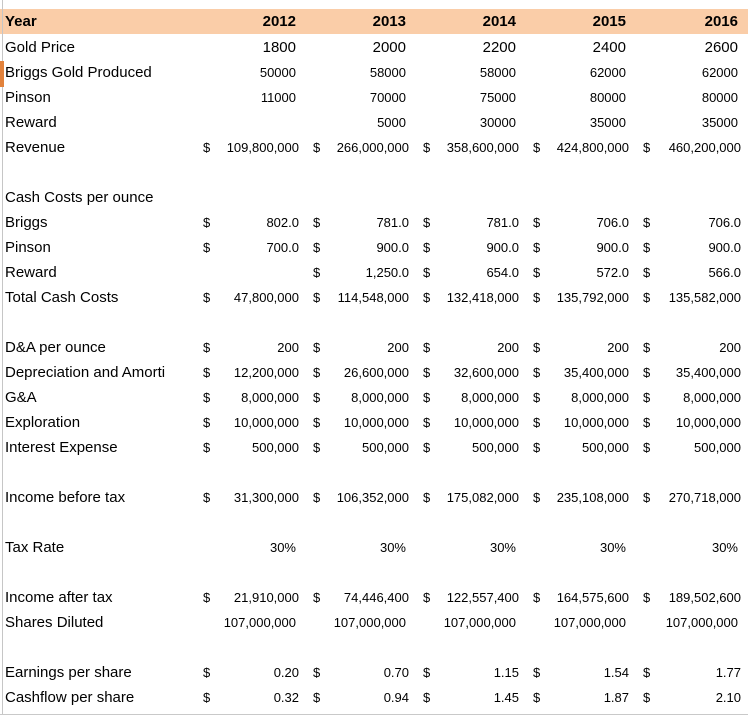  I want to click on table-cell: $358,600,000, so click(471, 147).